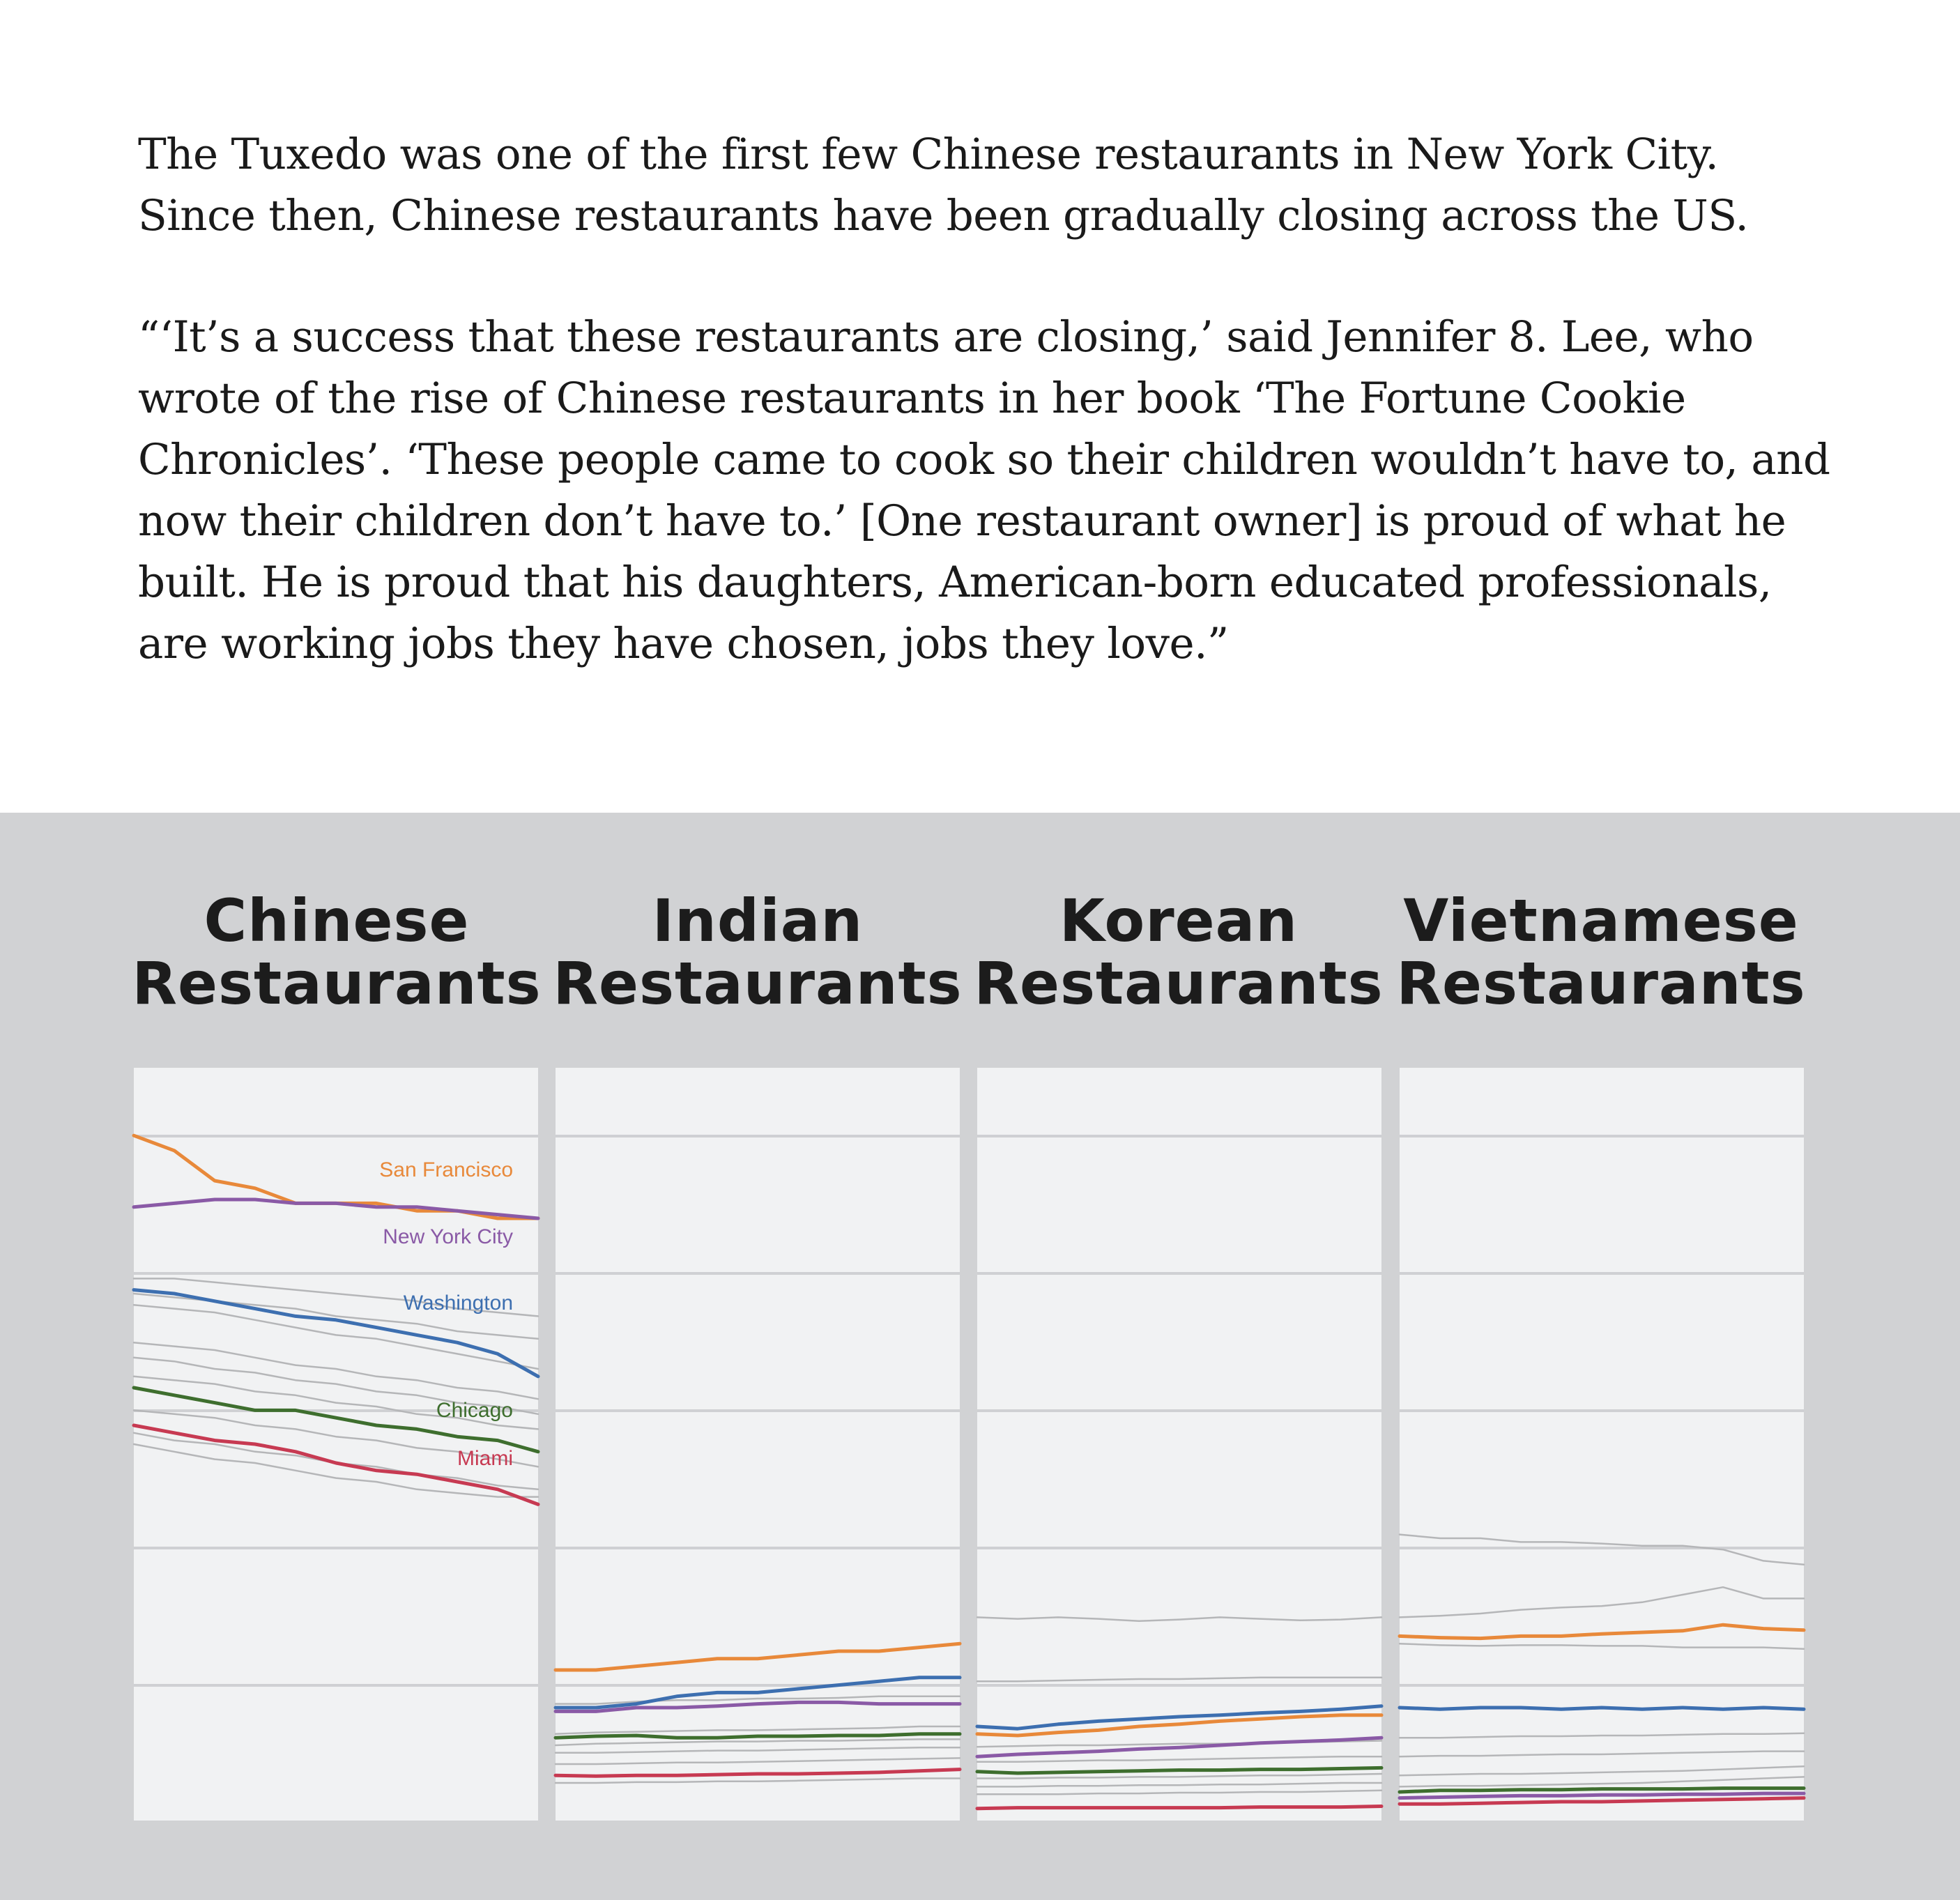 This screenshot has height=1900, width=1960. I want to click on series-label-washington: Washington, so click(459, 1303).